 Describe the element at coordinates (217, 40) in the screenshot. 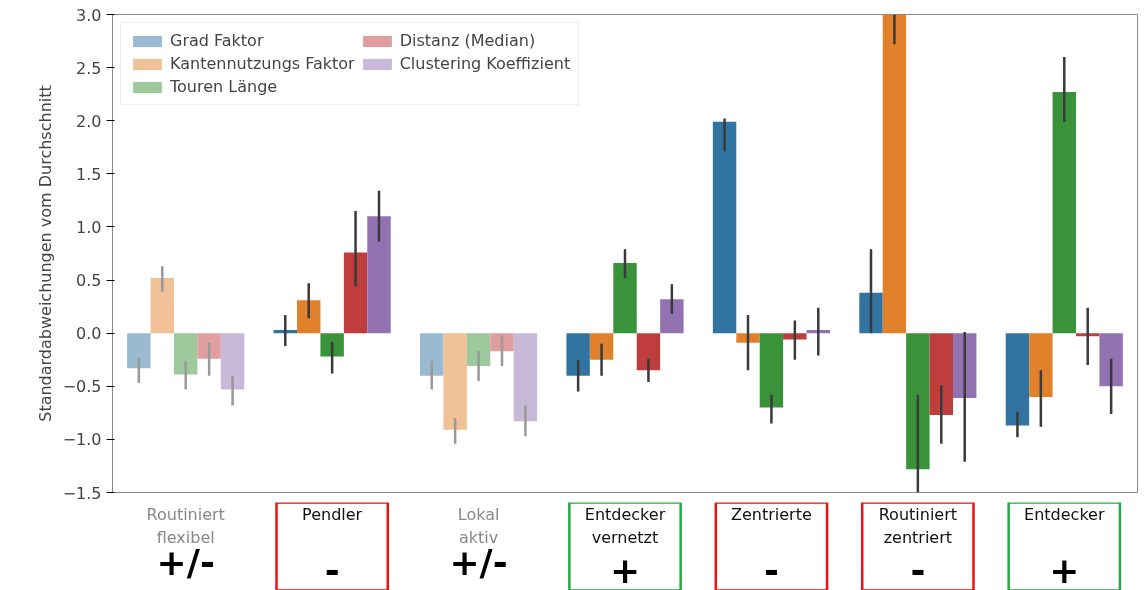

I see `legend-label: Grad Faktor` at that location.